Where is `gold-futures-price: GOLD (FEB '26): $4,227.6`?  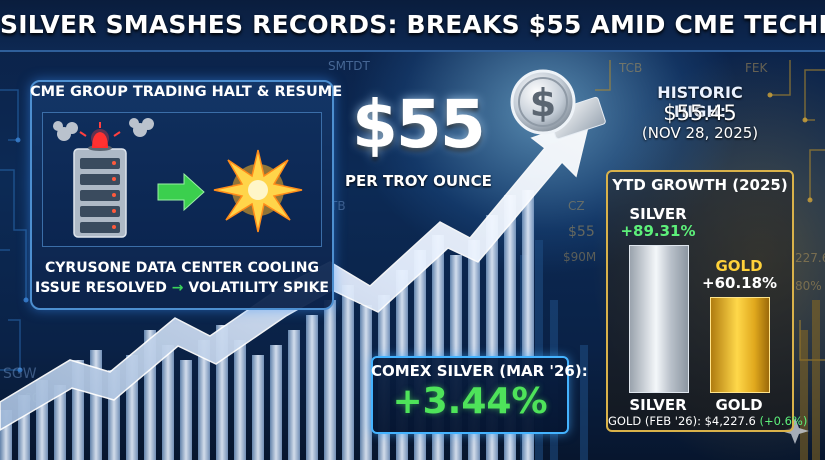 gold-futures-price: GOLD (FEB '26): $4,227.6 is located at coordinates (682, 421).